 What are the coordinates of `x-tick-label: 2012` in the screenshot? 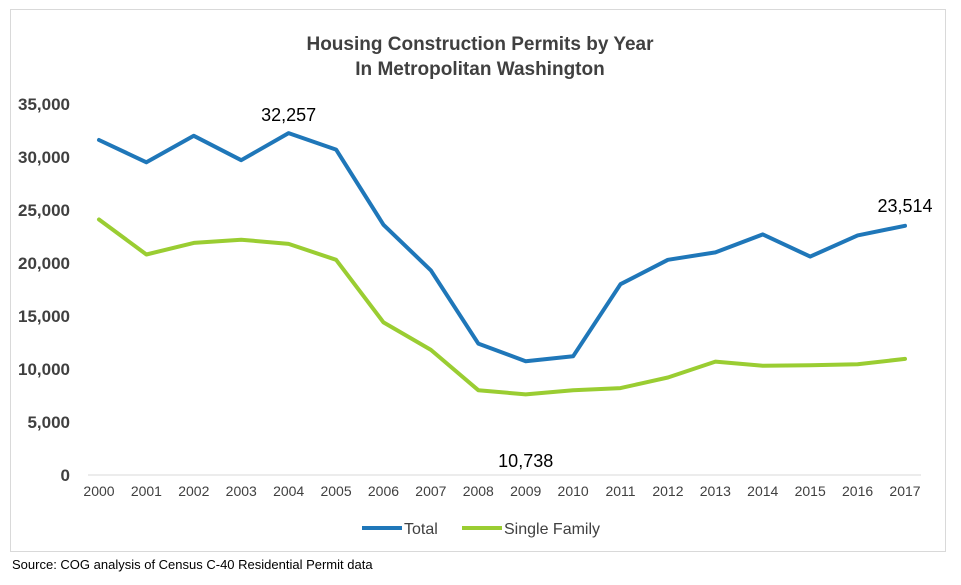 It's located at (667, 491).